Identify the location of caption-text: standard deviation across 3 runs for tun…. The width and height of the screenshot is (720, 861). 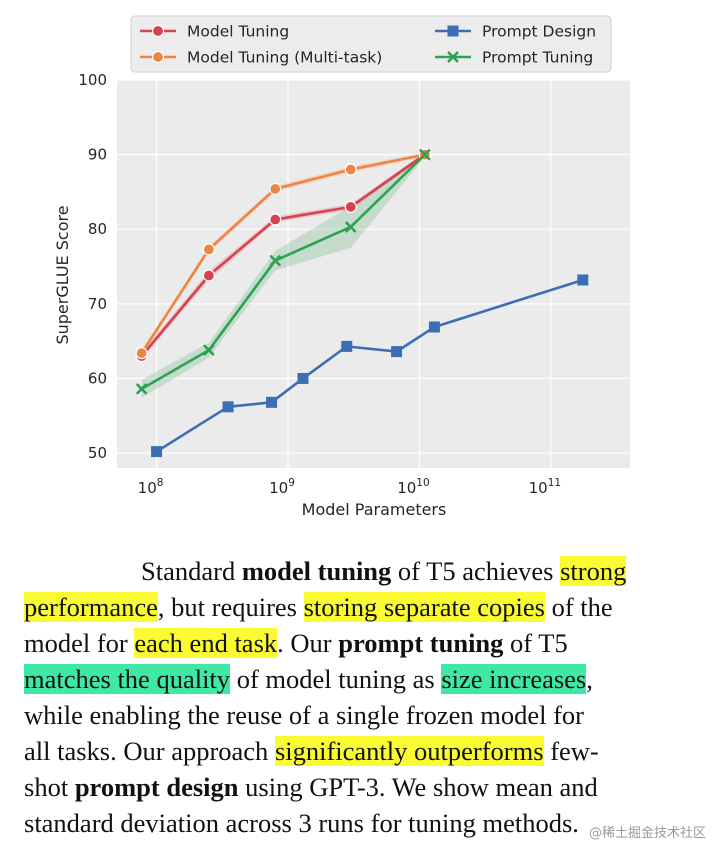
(301, 823).